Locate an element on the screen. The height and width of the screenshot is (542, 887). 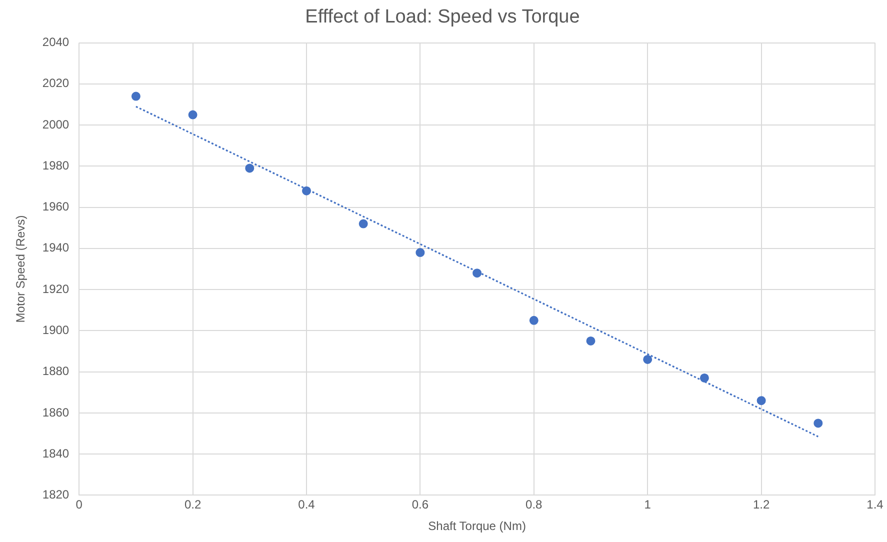
y-tick-label: 1940 is located at coordinates (56, 247).